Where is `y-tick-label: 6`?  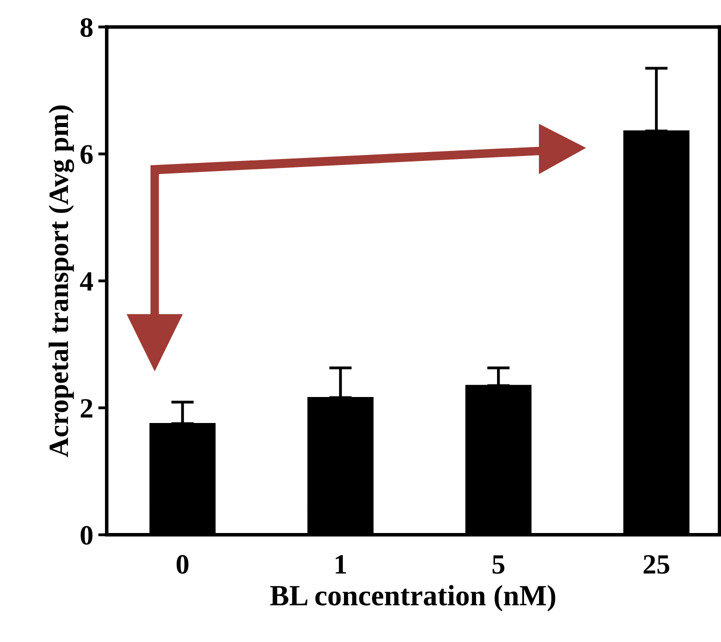
y-tick-label: 6 is located at coordinates (86, 154).